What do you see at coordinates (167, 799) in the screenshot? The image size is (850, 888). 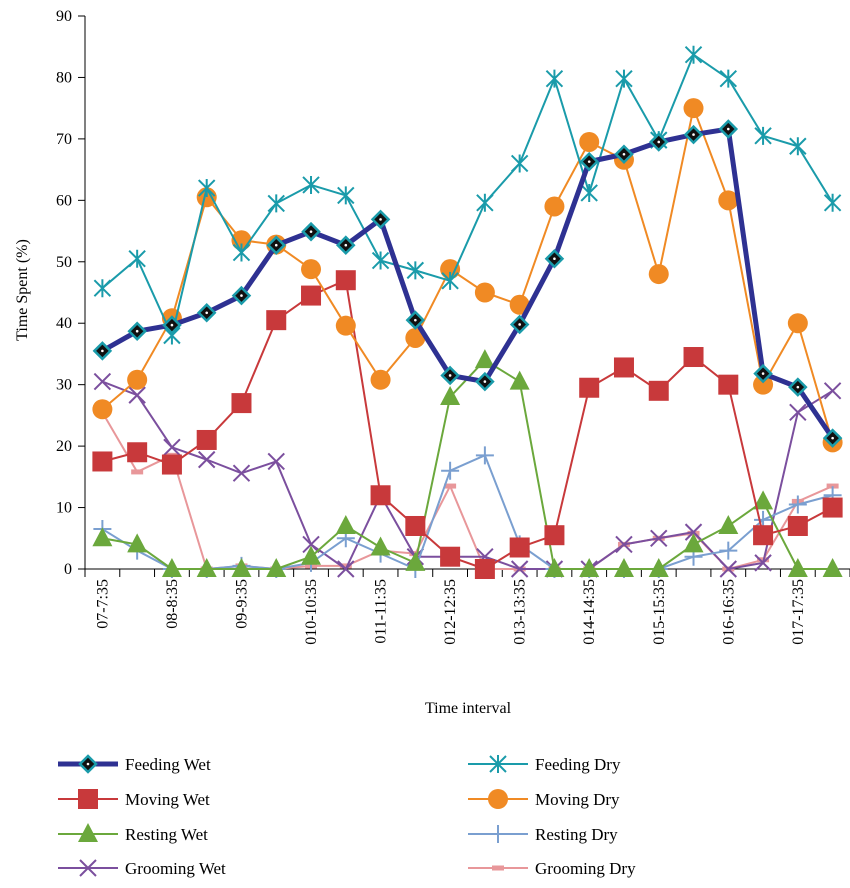 I see `legend-label: Moving Wet` at bounding box center [167, 799].